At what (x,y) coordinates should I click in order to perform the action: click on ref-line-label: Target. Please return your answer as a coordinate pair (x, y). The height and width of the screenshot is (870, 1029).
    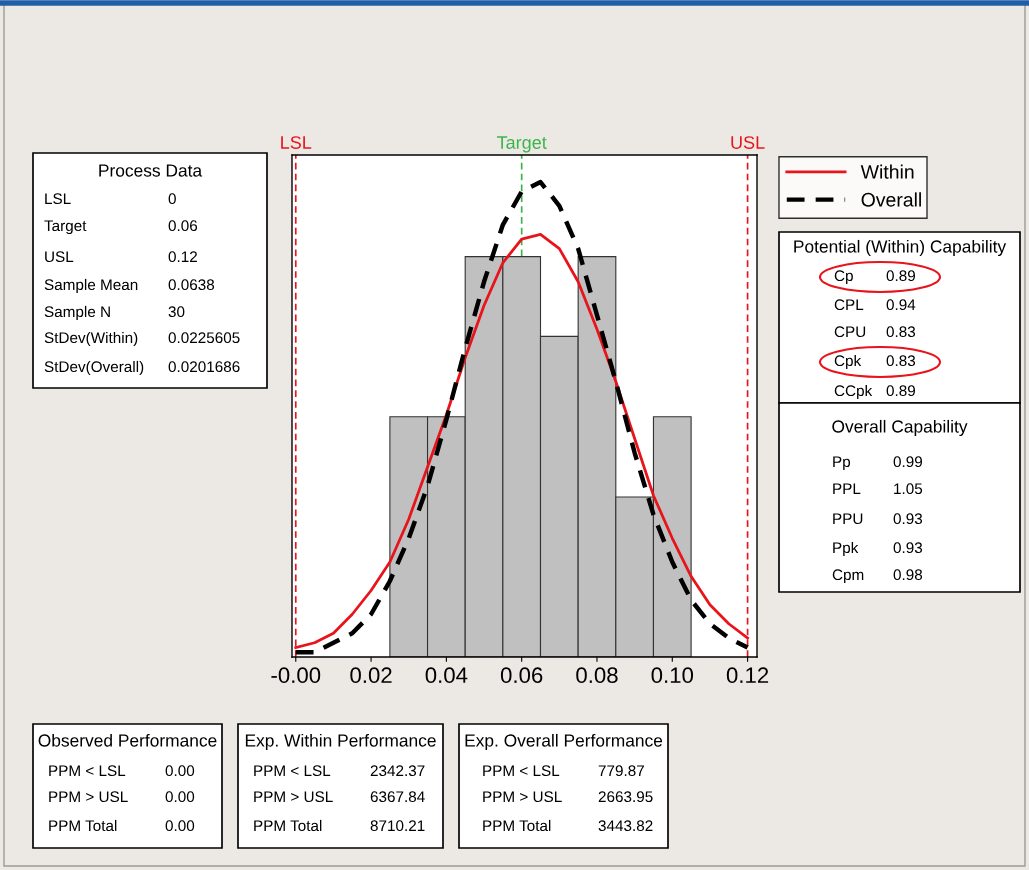
    Looking at the image, I should click on (522, 144).